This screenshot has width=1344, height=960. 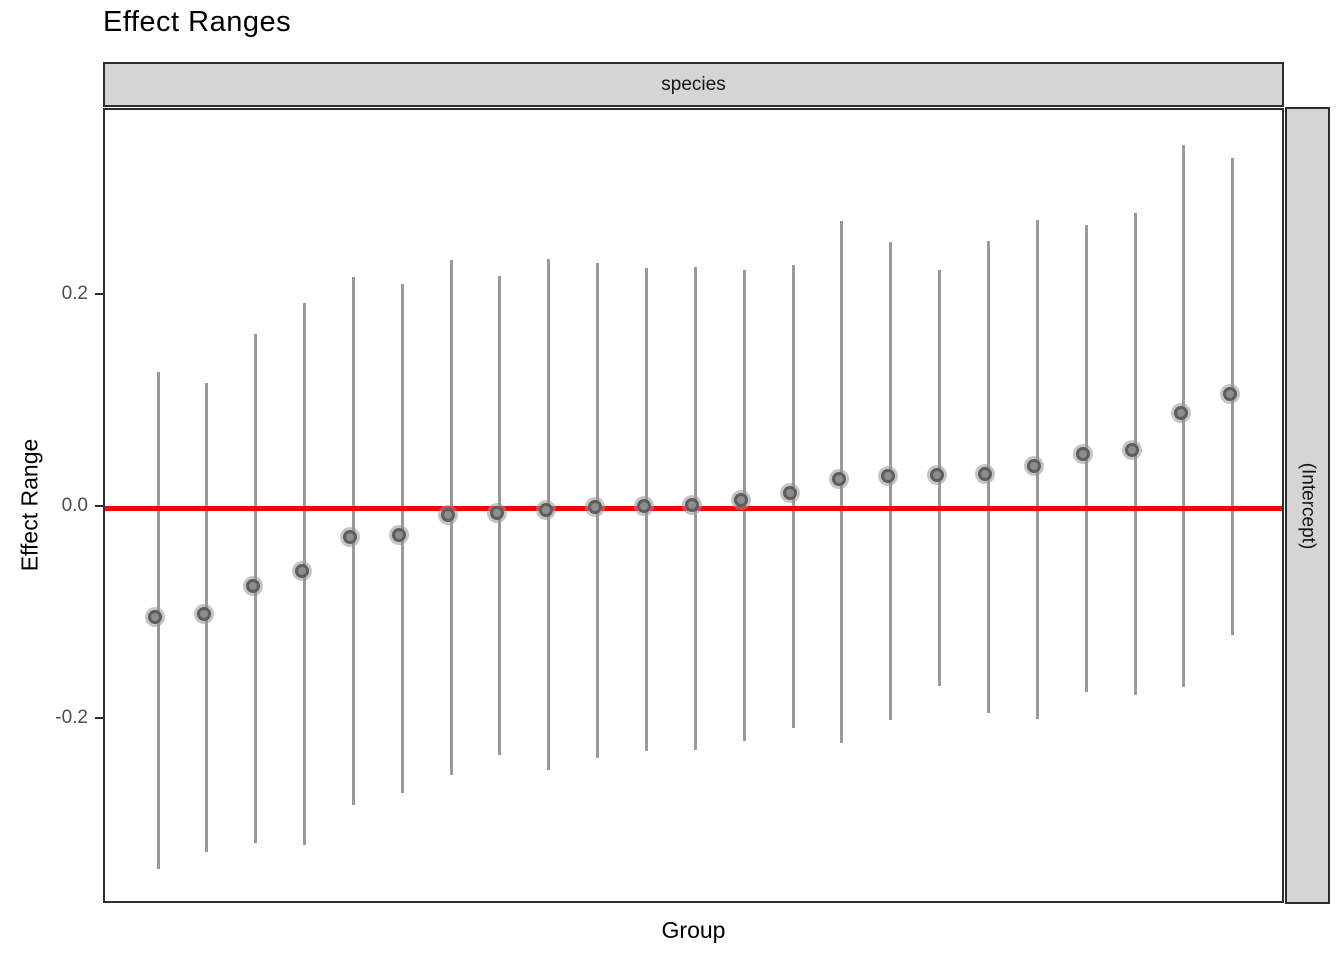 I want to click on y-tick-mark-0.0, so click(x=99, y=506).